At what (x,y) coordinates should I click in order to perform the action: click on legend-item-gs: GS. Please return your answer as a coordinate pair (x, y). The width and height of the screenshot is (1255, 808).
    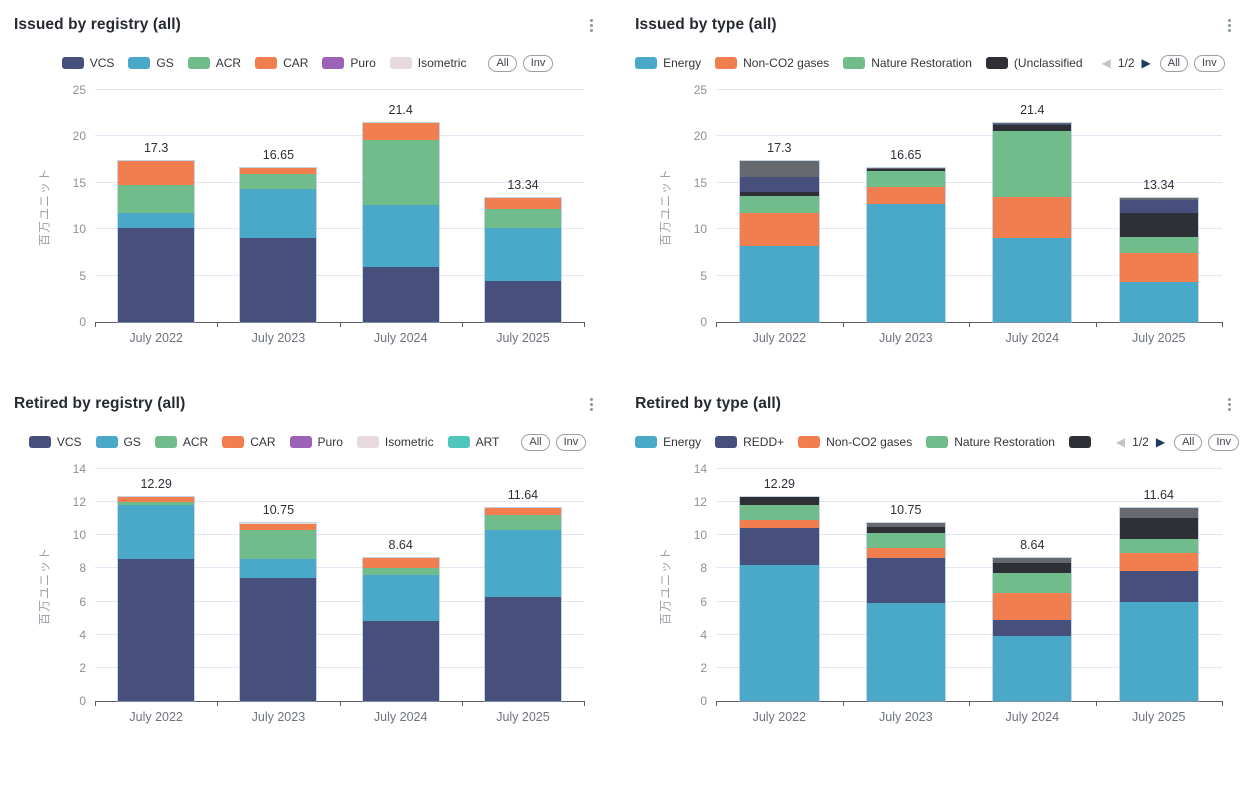
    Looking at the image, I should click on (151, 63).